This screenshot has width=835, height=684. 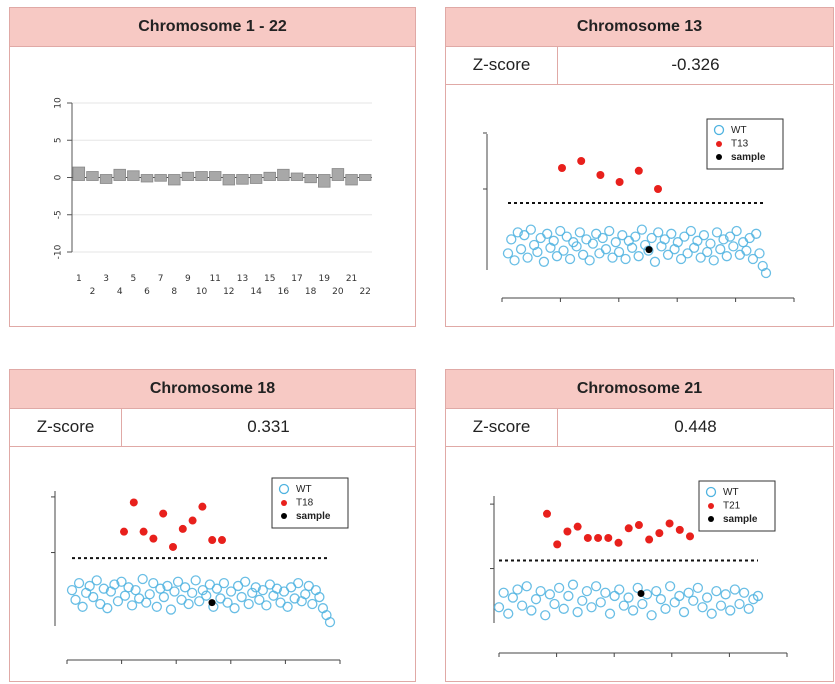 I want to click on y-tick-label: -10, so click(x=59, y=251).